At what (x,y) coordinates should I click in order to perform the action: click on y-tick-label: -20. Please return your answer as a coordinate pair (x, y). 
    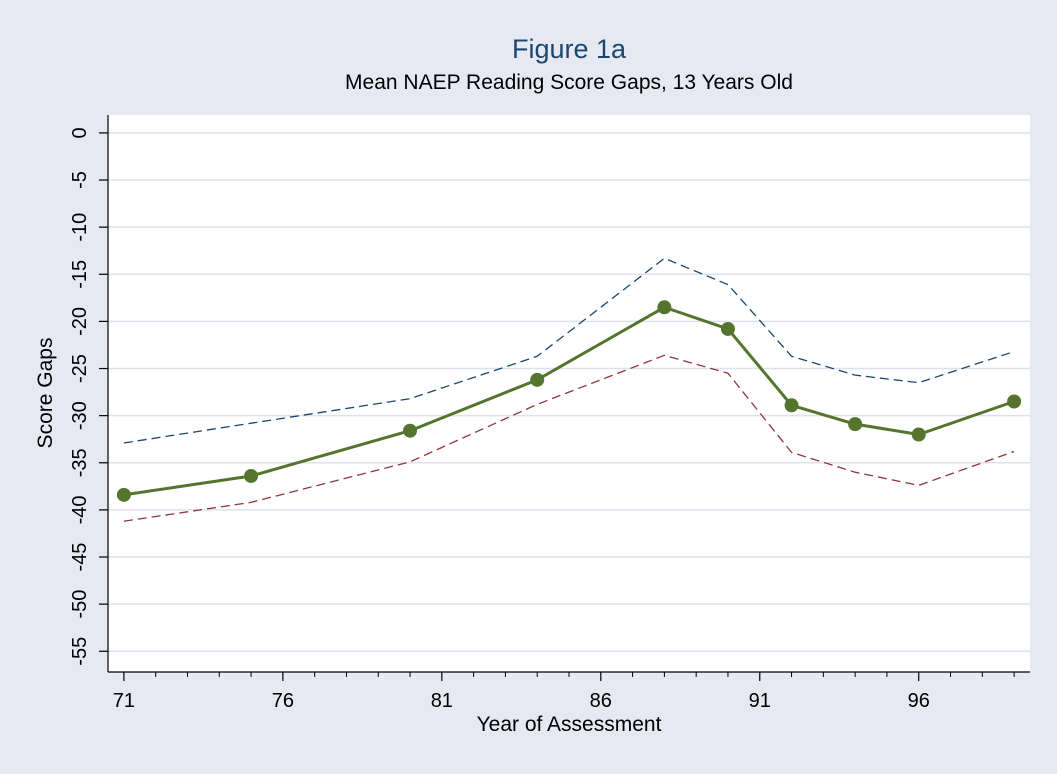
    Looking at the image, I should click on (80, 321).